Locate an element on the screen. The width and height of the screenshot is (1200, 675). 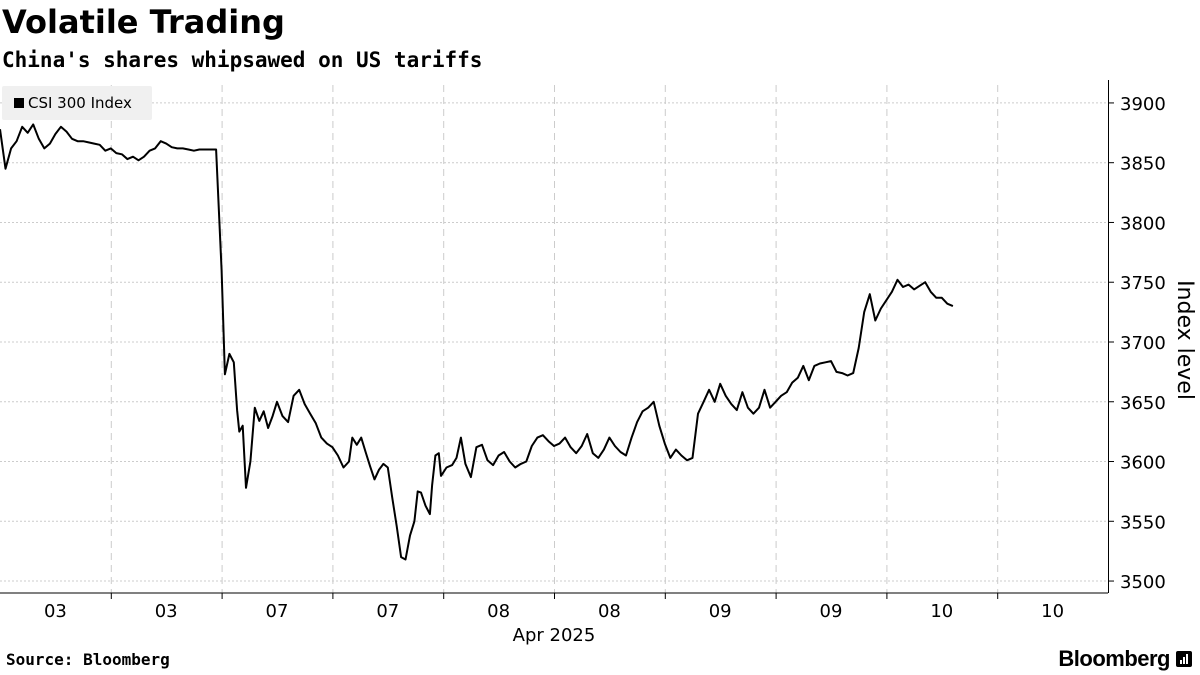
y-tick-label: 3650 is located at coordinates (1143, 403).